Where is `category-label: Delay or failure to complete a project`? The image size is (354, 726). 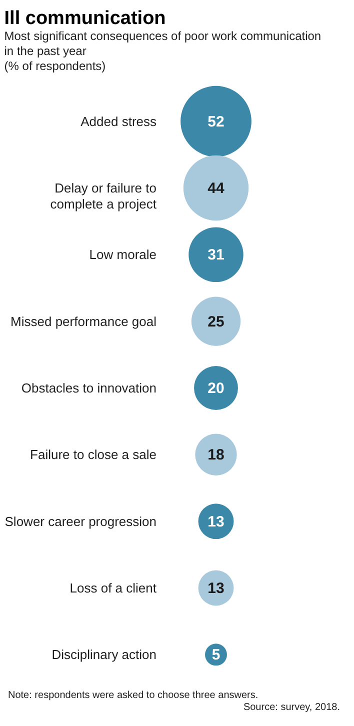 category-label: Delay or failure to complete a project is located at coordinates (103, 196).